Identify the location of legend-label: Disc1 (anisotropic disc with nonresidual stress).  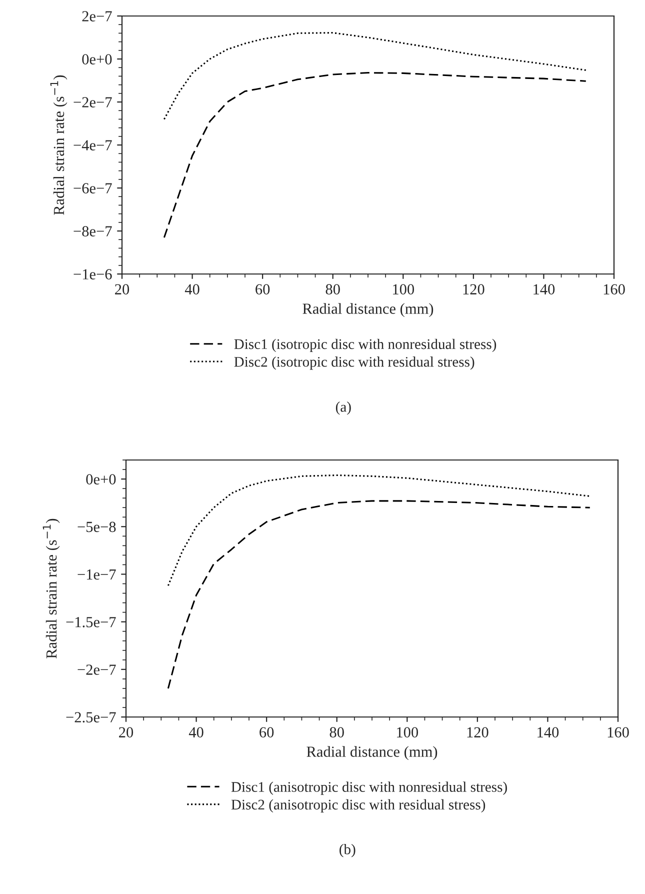
(369, 788).